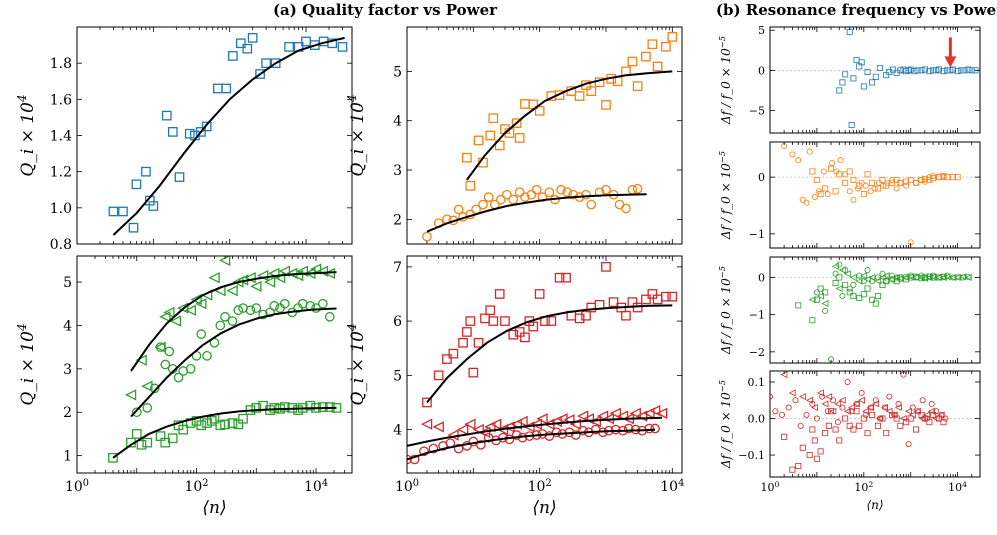 The image size is (997, 535). What do you see at coordinates (725, 424) in the screenshot?
I see `y-axis-label: Δf / f_0 × 10−5` at bounding box center [725, 424].